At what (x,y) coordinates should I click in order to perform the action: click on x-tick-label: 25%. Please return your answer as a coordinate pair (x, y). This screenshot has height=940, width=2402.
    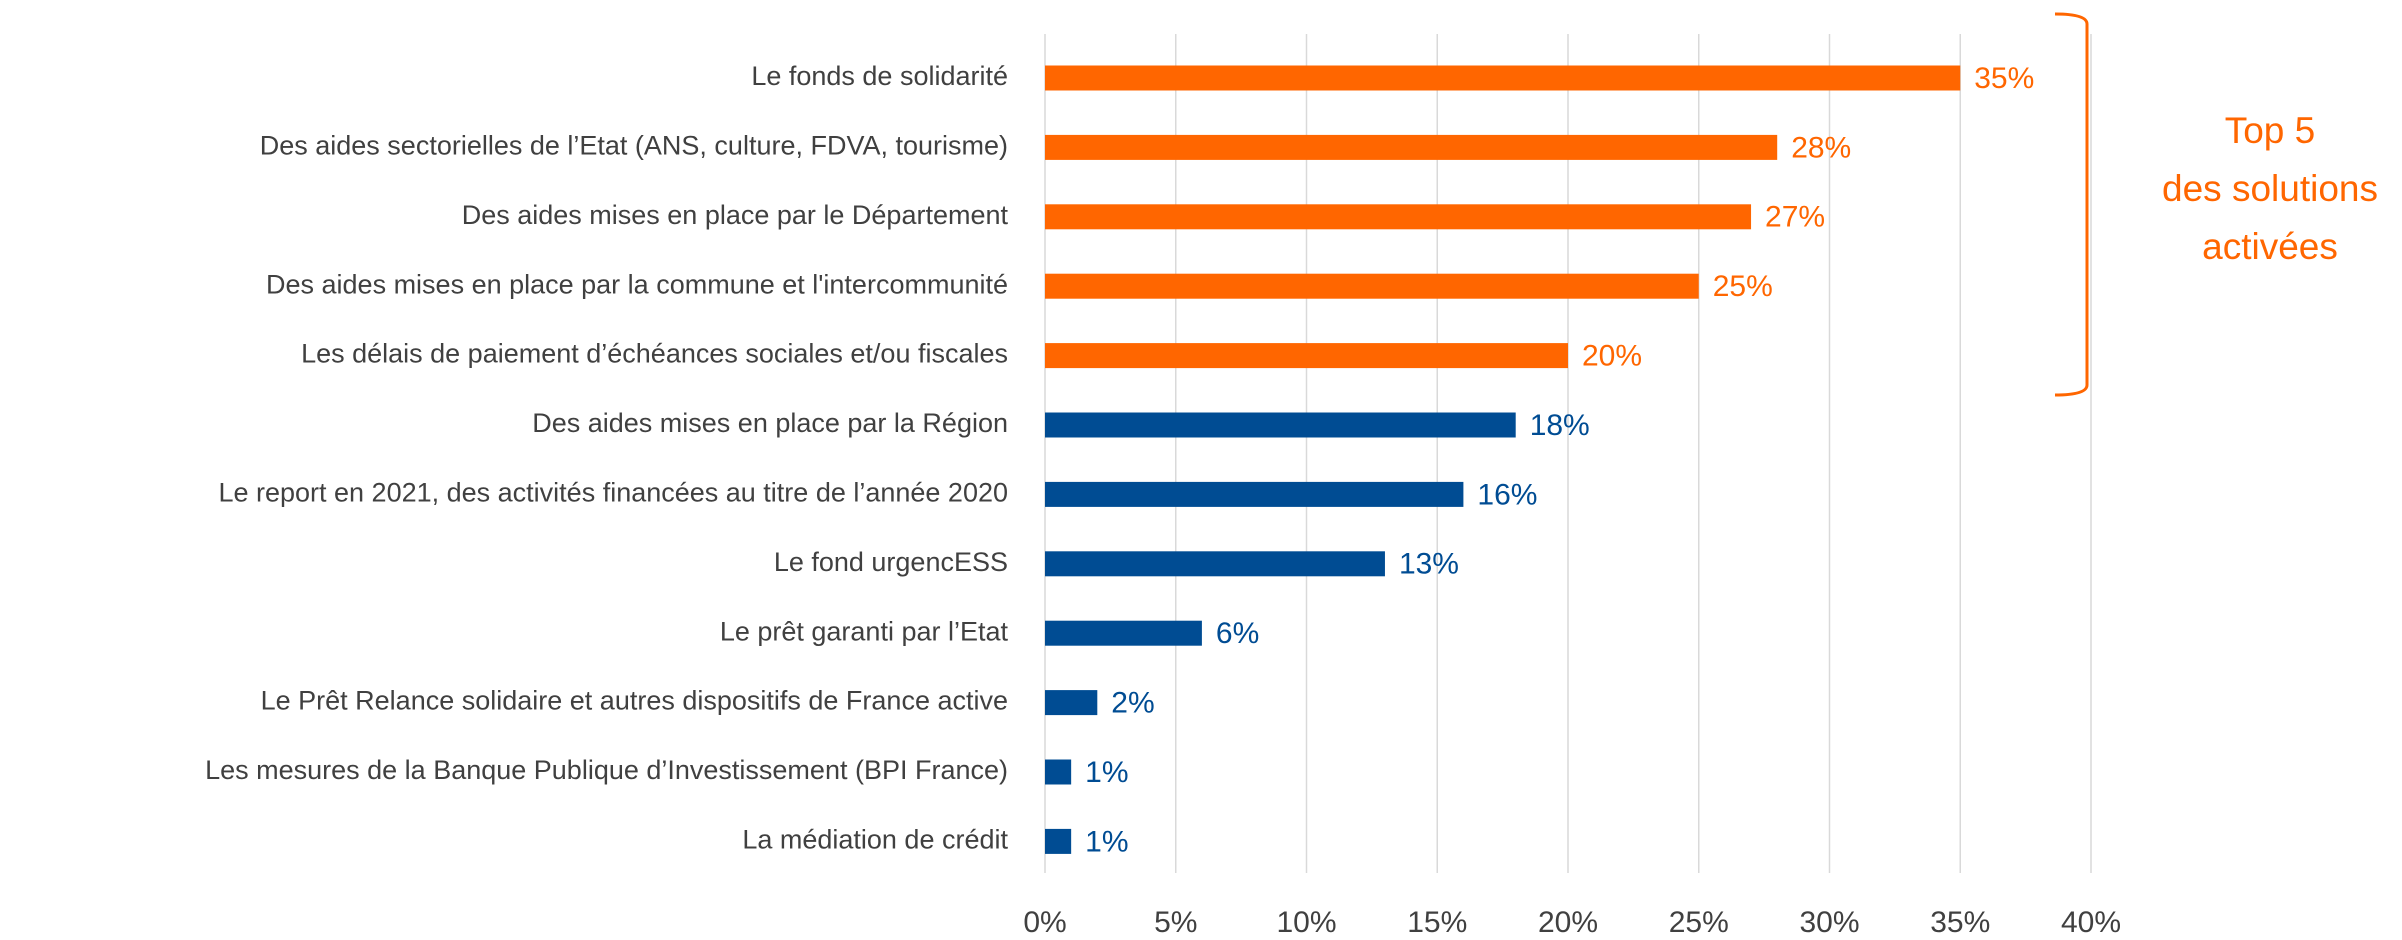
    Looking at the image, I should click on (1699, 922).